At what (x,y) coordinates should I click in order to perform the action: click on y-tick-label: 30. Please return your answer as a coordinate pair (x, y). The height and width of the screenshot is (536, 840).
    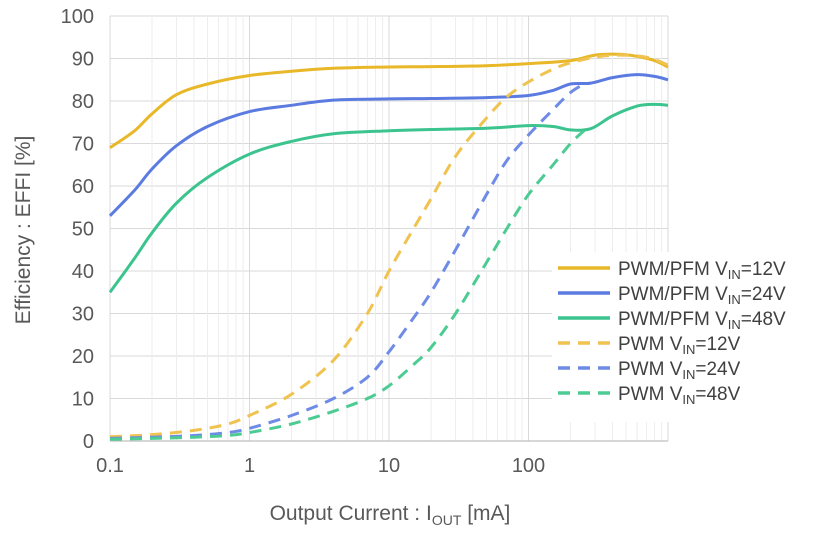
    Looking at the image, I should click on (83, 315).